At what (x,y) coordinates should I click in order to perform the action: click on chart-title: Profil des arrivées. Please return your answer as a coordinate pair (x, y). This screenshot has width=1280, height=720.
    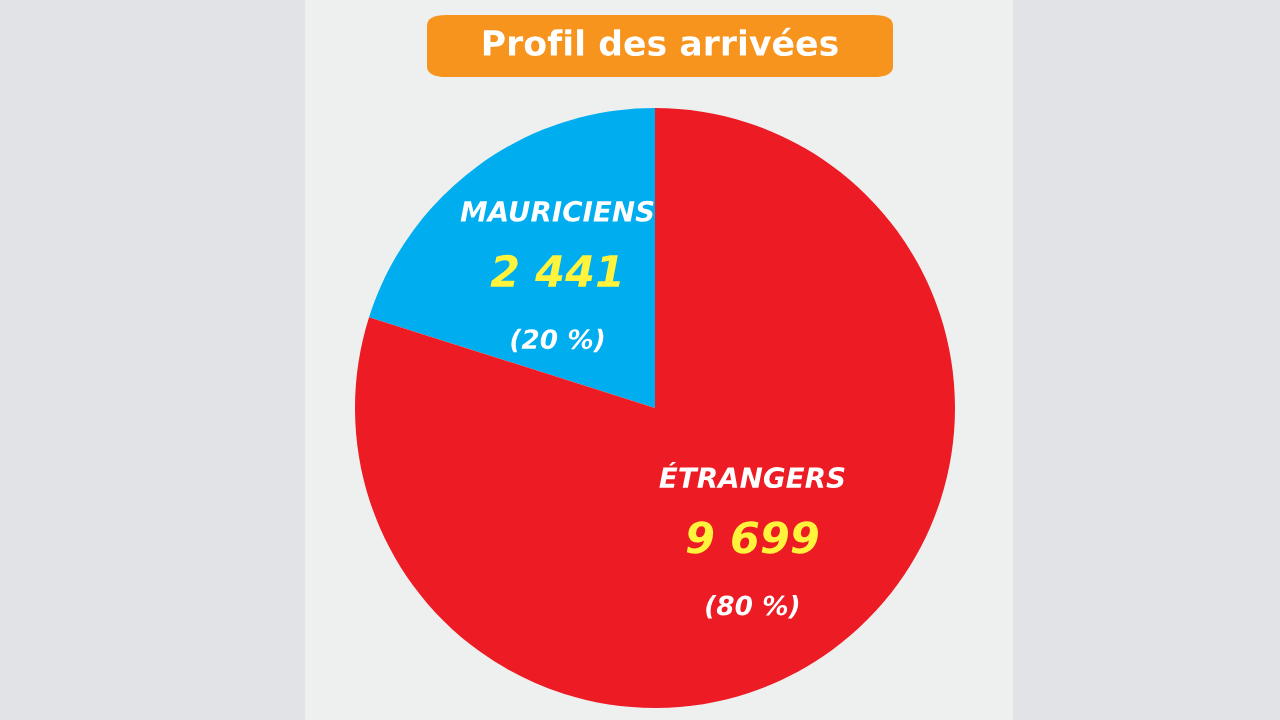
    Looking at the image, I should click on (660, 42).